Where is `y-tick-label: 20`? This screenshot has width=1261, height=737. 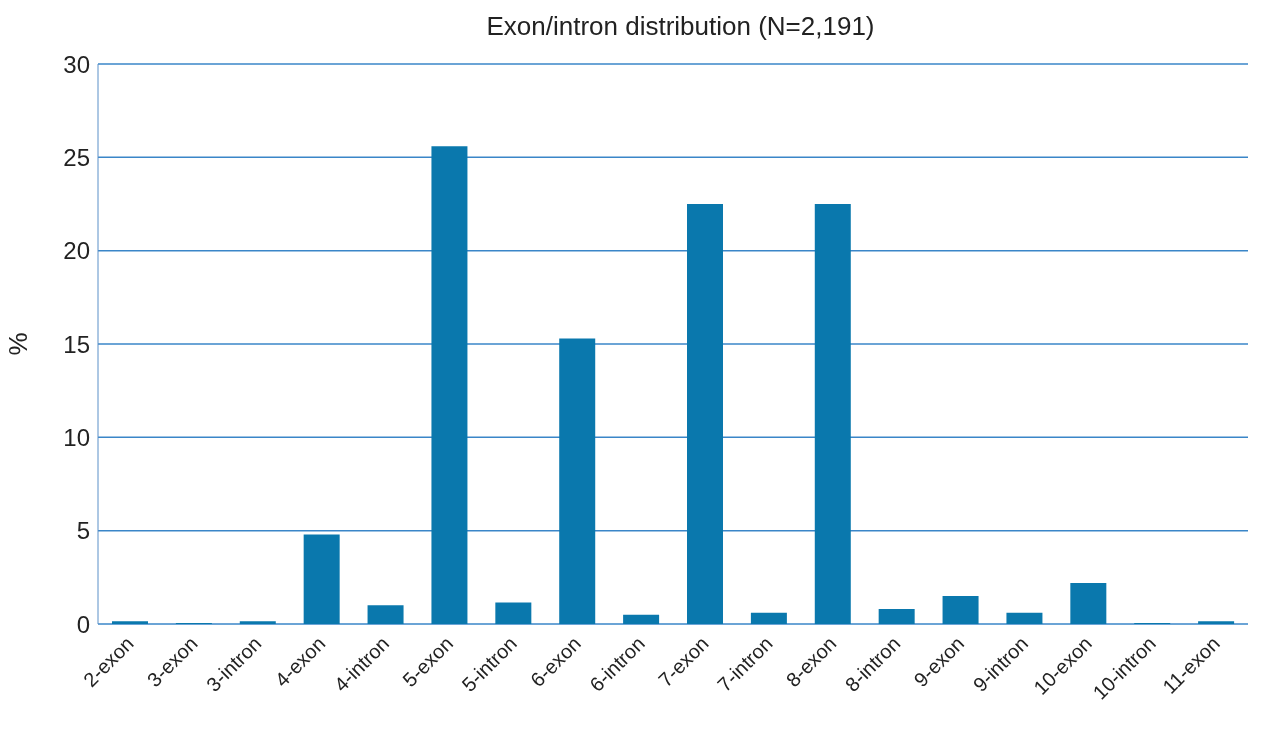
y-tick-label: 20 is located at coordinates (76, 251).